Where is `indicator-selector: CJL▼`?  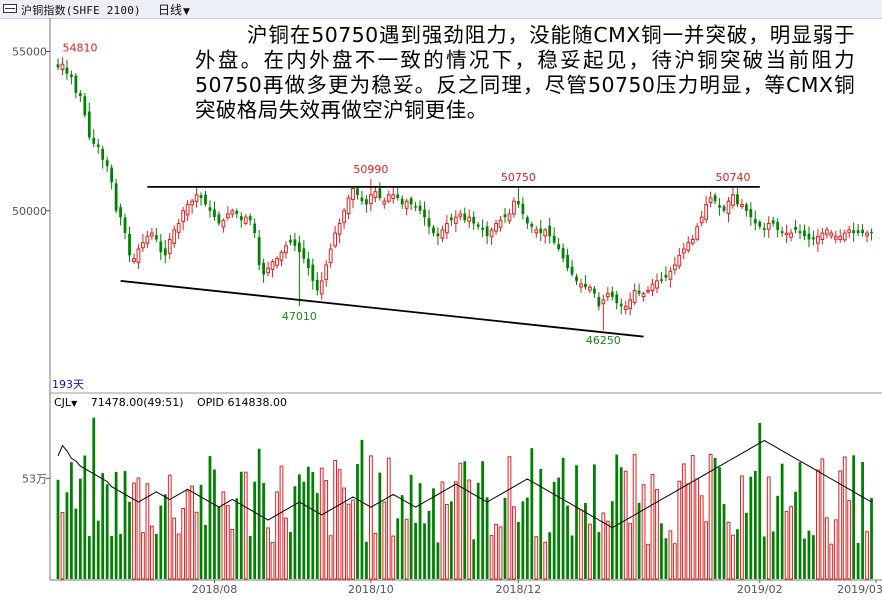 indicator-selector: CJL▼ is located at coordinates (65, 402).